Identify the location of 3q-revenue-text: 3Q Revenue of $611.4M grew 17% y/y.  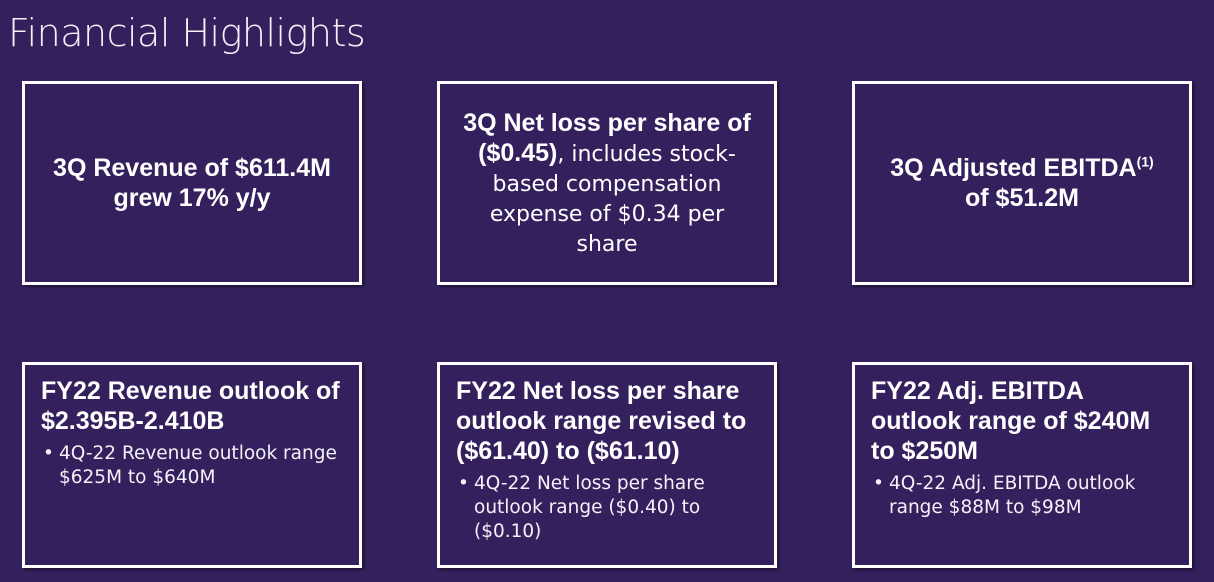
(192, 183).